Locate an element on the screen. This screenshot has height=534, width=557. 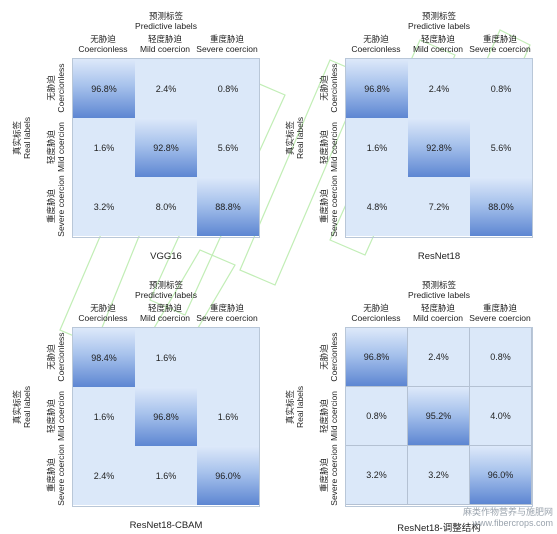
chart-title: ResNet18-调整结构 is located at coordinates (439, 528).